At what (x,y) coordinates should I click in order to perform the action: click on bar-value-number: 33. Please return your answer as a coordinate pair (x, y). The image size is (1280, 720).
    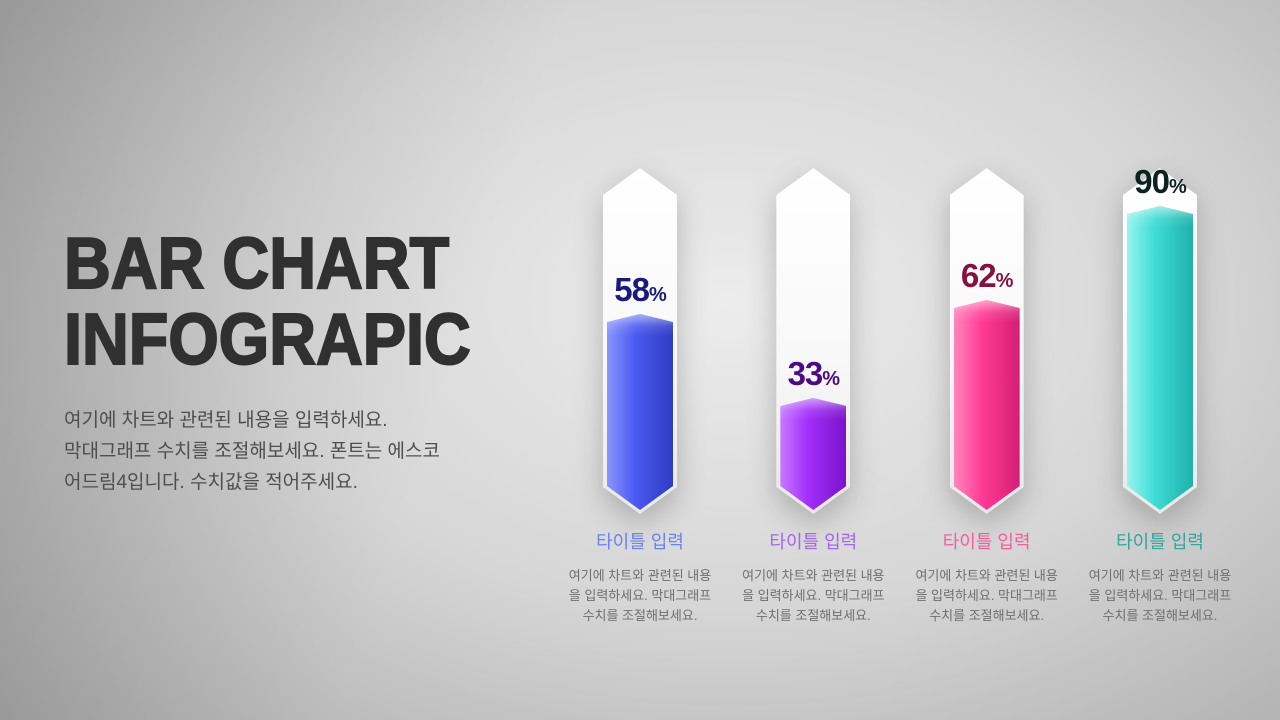
    Looking at the image, I should click on (805, 373).